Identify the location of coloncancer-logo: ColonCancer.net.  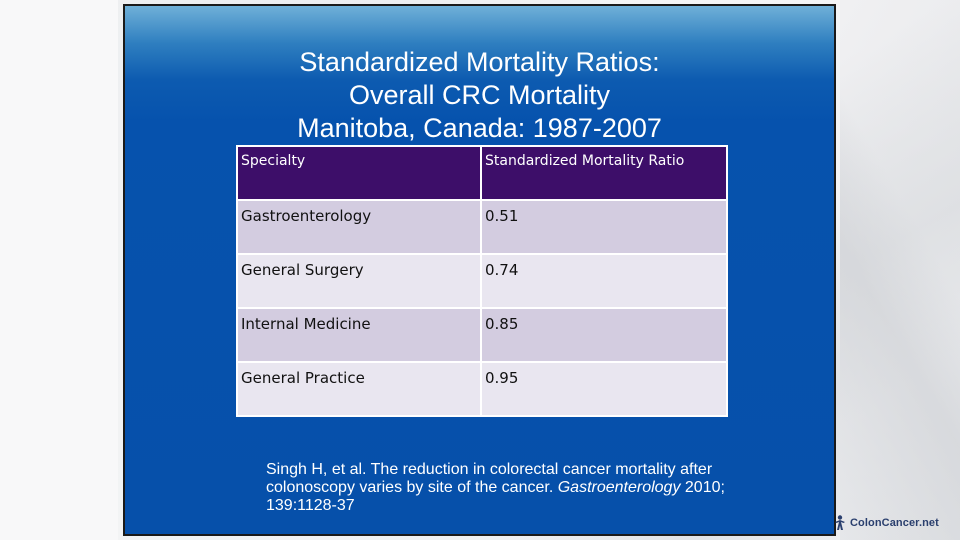
(886, 523).